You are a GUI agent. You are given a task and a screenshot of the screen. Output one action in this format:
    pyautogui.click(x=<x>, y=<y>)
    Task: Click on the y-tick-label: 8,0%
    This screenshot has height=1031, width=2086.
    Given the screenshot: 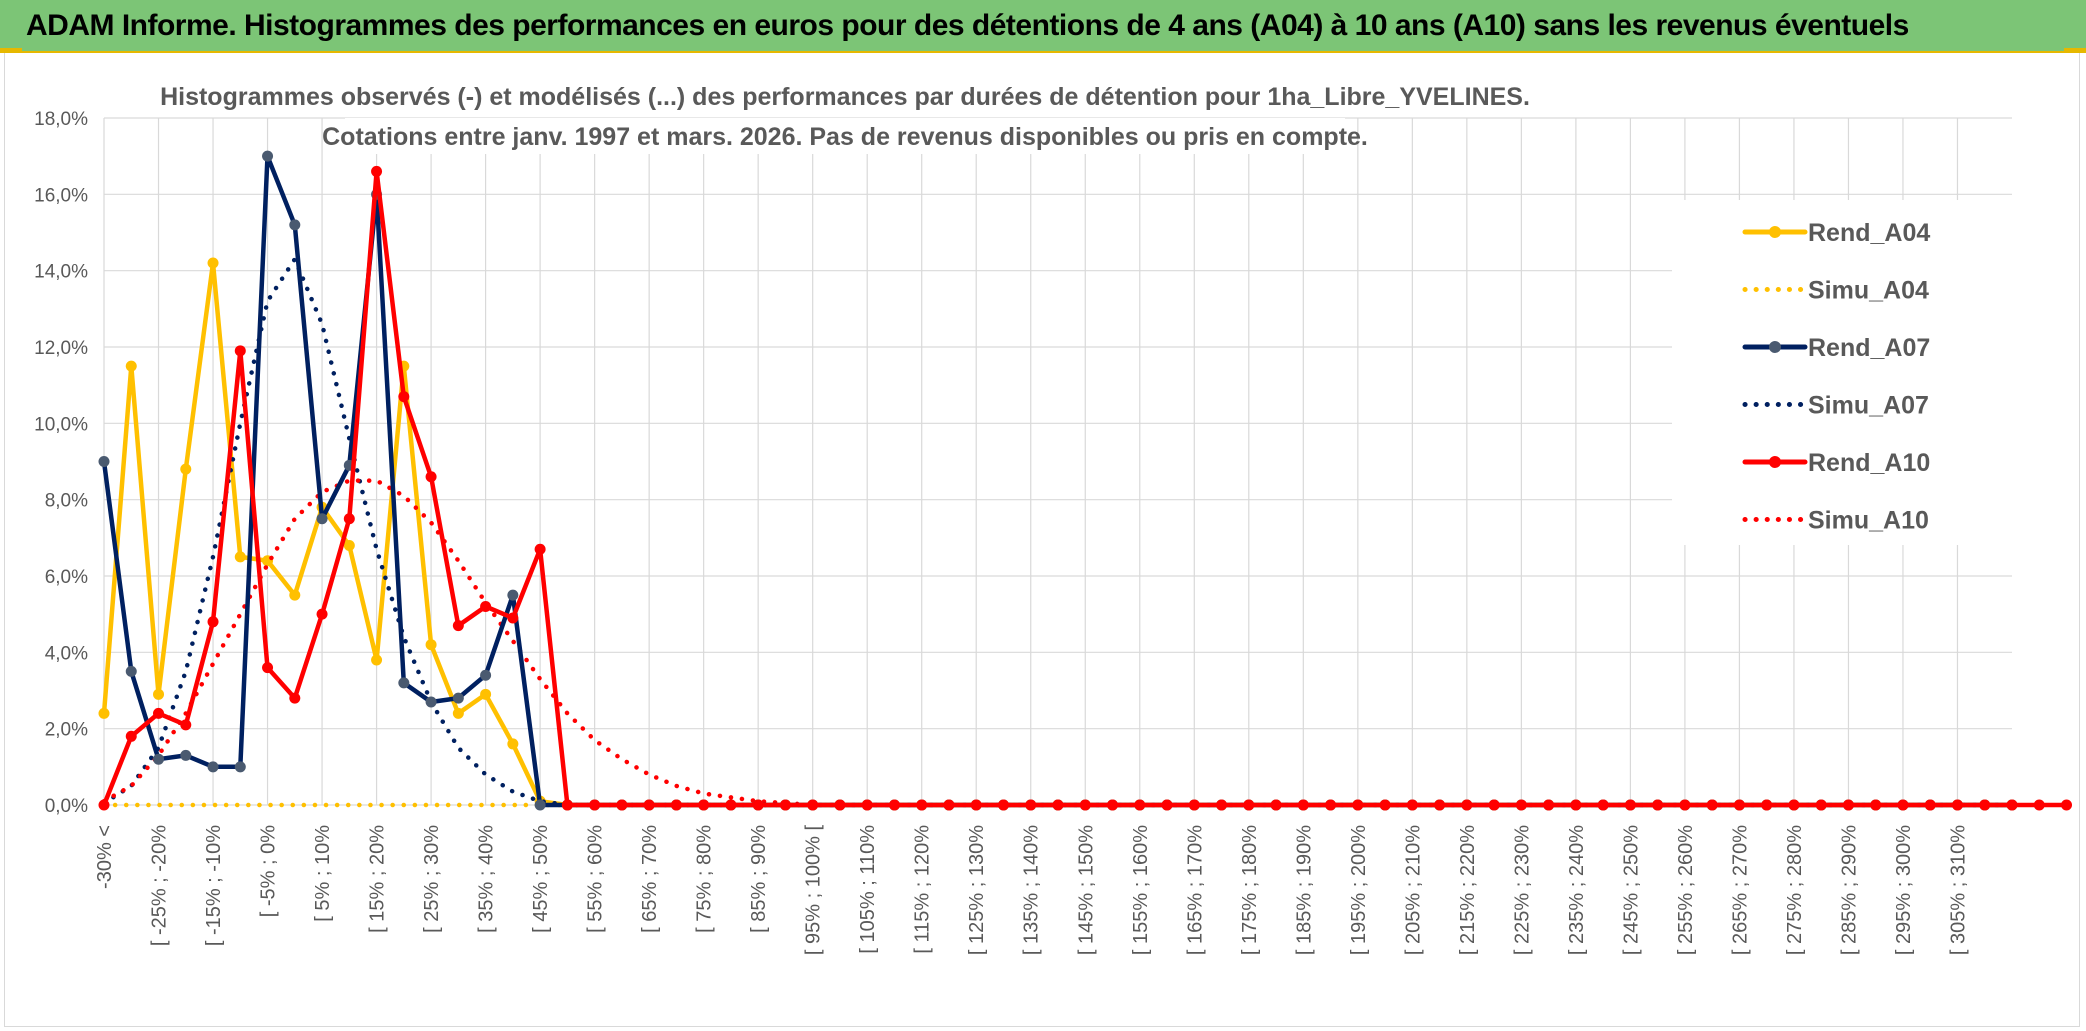 What is the action you would take?
    pyautogui.click(x=66, y=501)
    